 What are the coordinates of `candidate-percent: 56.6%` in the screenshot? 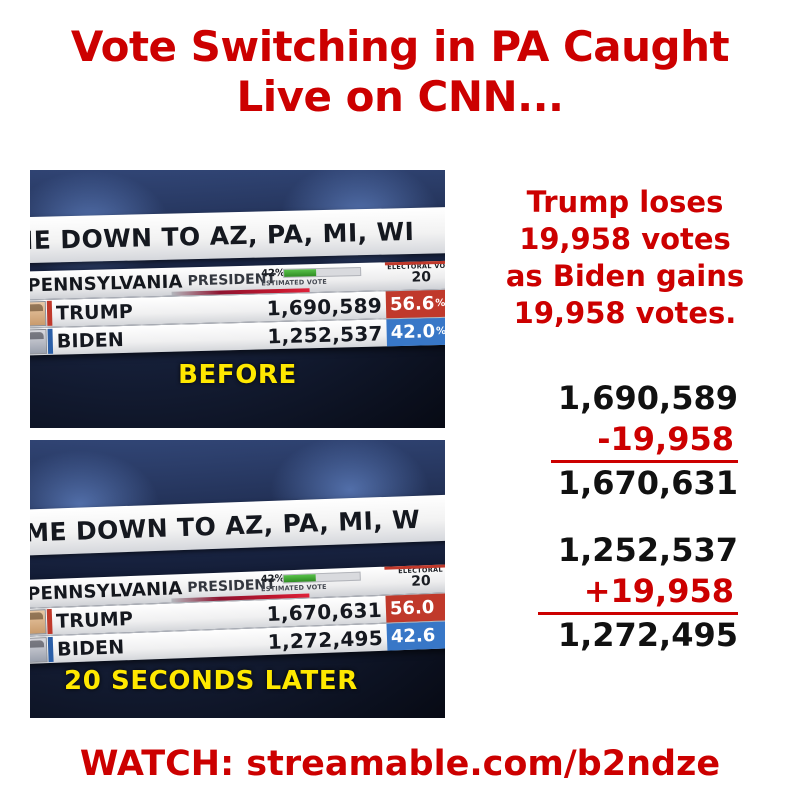 It's located at (415, 304).